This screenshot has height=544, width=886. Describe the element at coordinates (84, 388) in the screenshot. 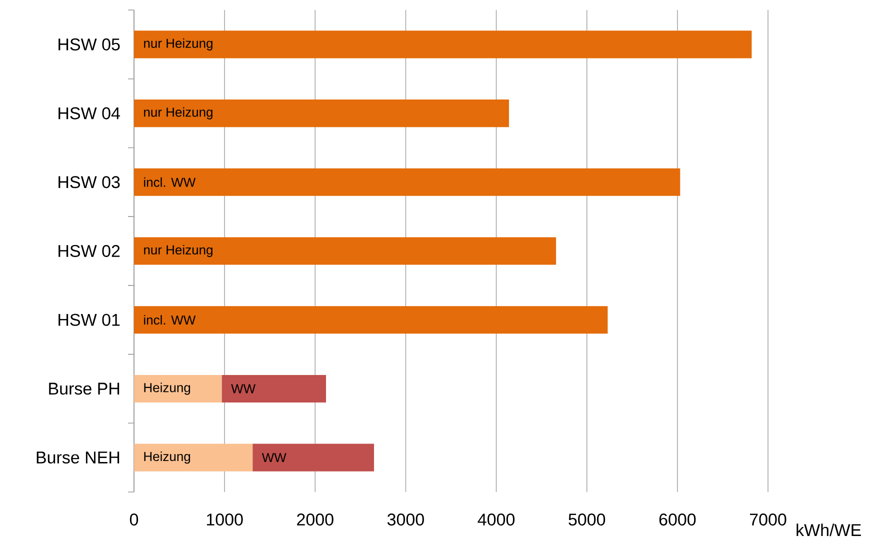

I see `y-tick-label: Burse PH` at that location.